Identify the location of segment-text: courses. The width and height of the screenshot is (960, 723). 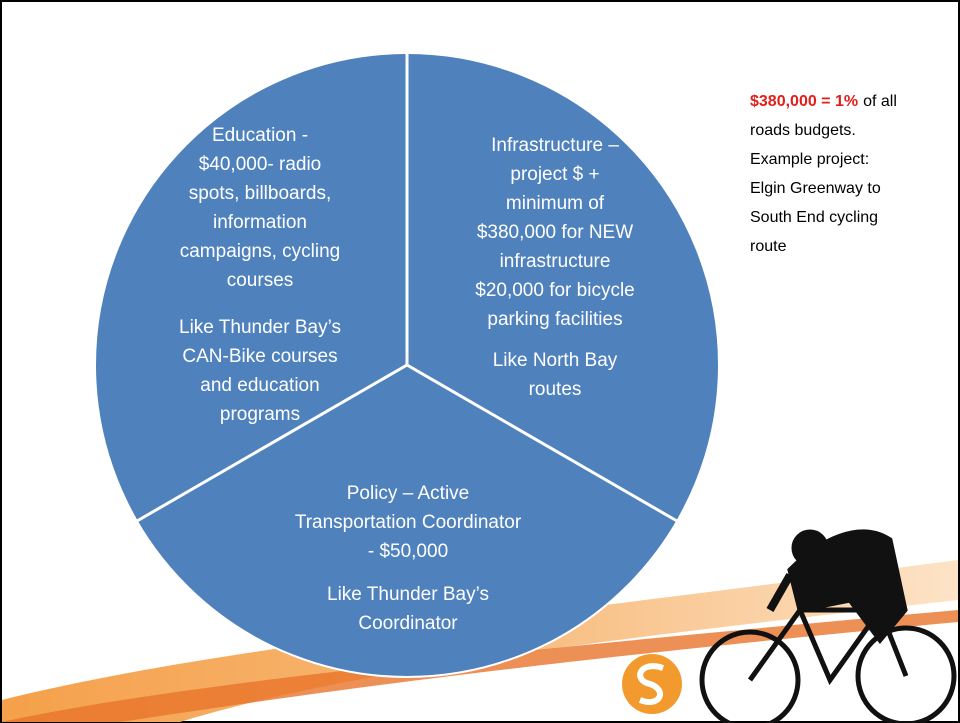
(260, 280).